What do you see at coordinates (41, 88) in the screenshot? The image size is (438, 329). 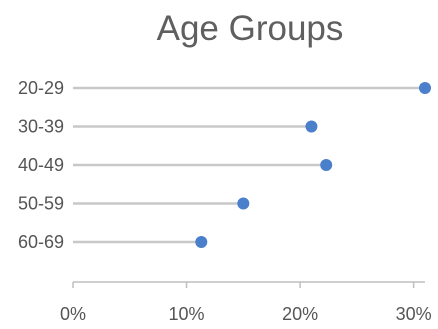 I see `category-label-20-29: 20-29` at bounding box center [41, 88].